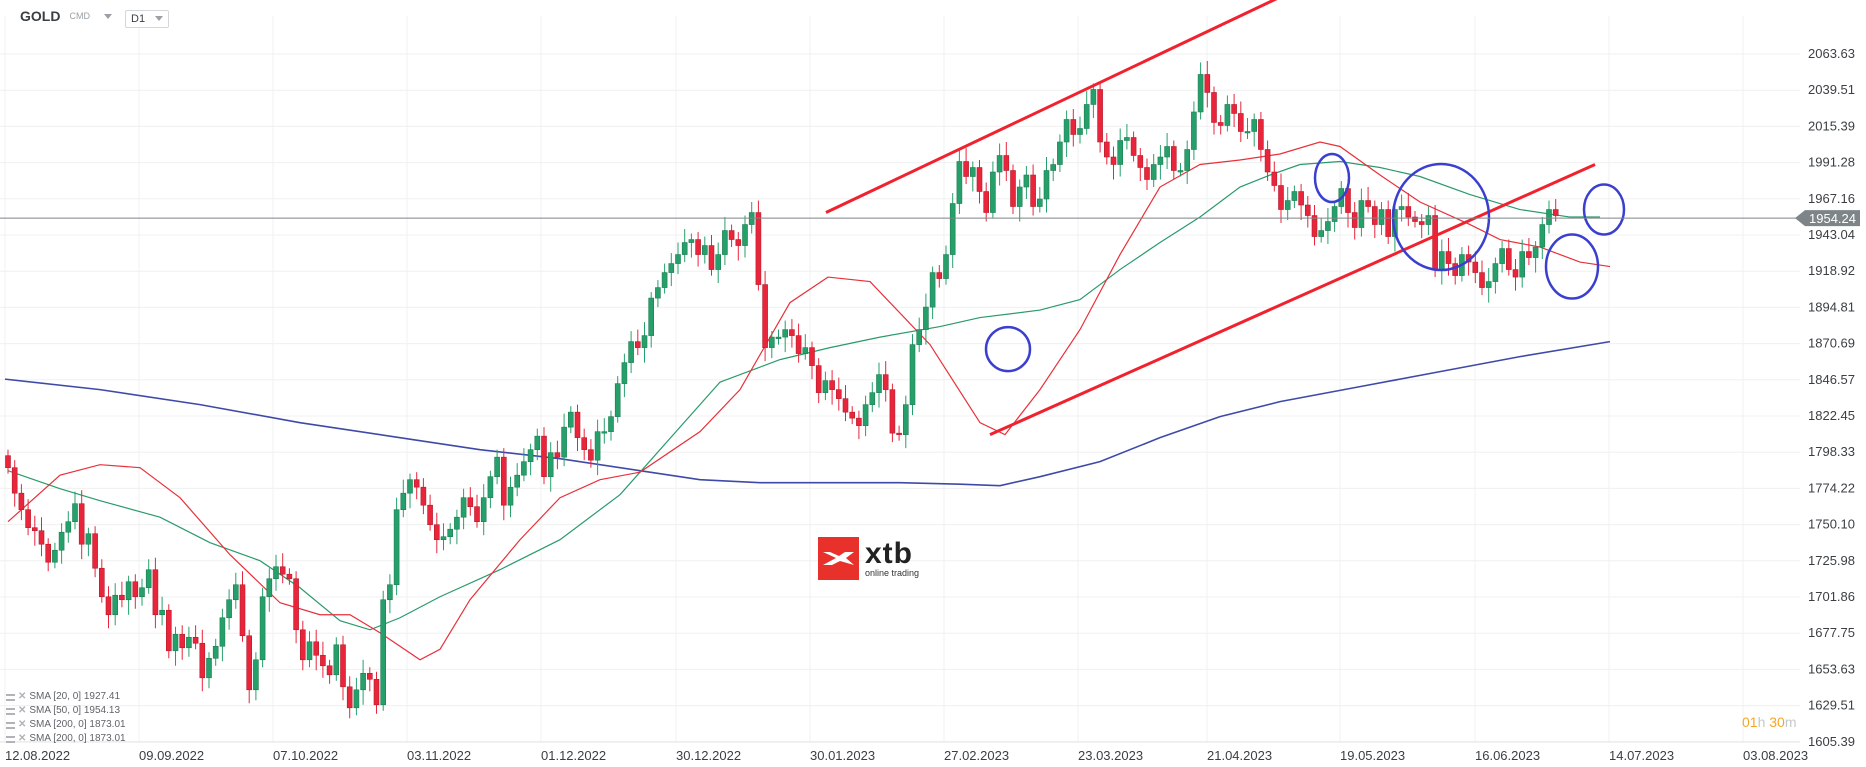 This screenshot has height=767, width=1866. I want to click on symbol-type: CMD, so click(79, 16).